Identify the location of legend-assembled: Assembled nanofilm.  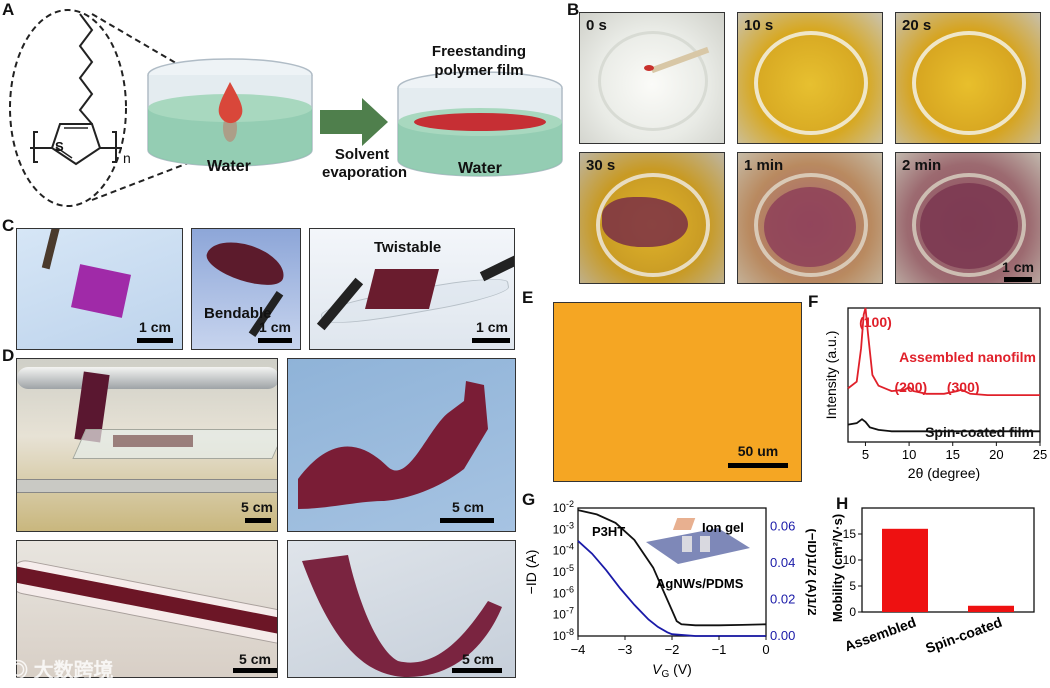
(967, 357).